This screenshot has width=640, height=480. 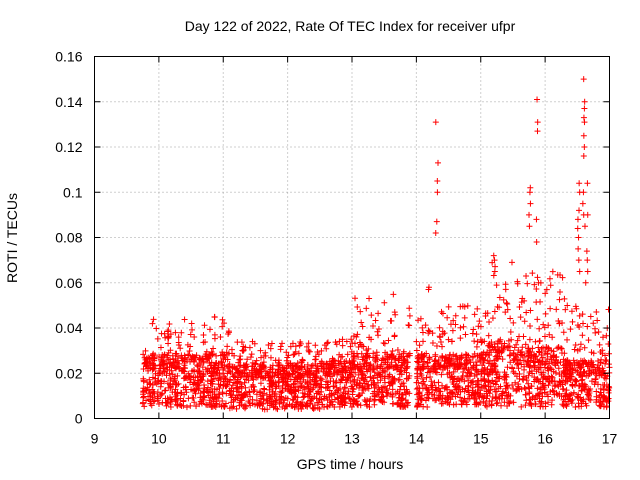 What do you see at coordinates (73, 192) in the screenshot?
I see `y-tick-label: 0.1` at bounding box center [73, 192].